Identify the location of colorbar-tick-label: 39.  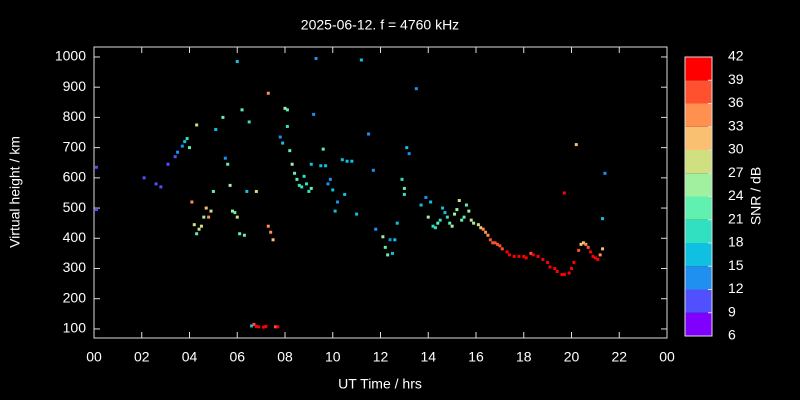
(736, 79).